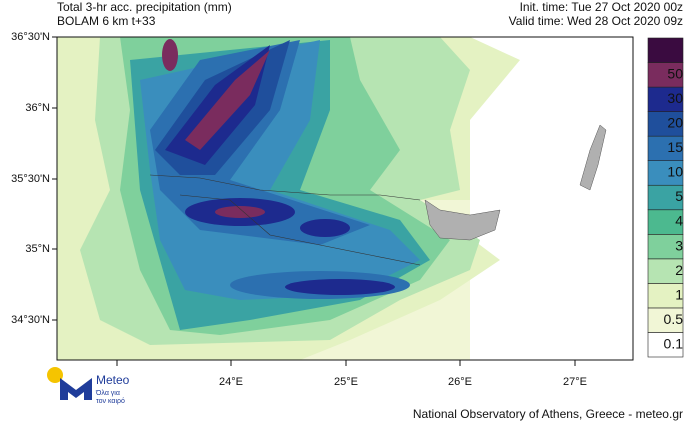  I want to click on logo: Meteo Όλα για τον καιρό, so click(88, 386).